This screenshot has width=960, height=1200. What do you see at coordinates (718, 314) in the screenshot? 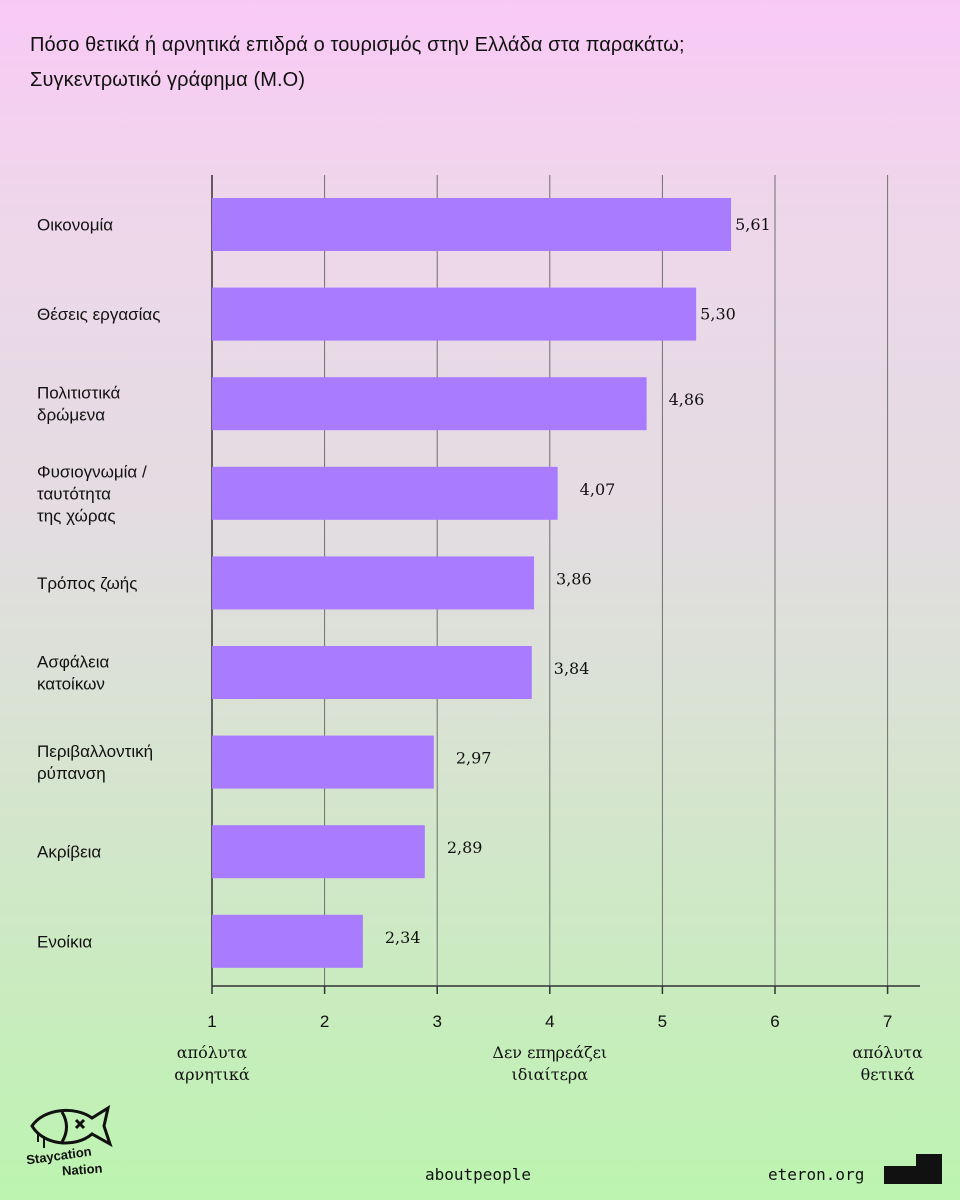
I see `bar-value-label: 5,30` at bounding box center [718, 314].